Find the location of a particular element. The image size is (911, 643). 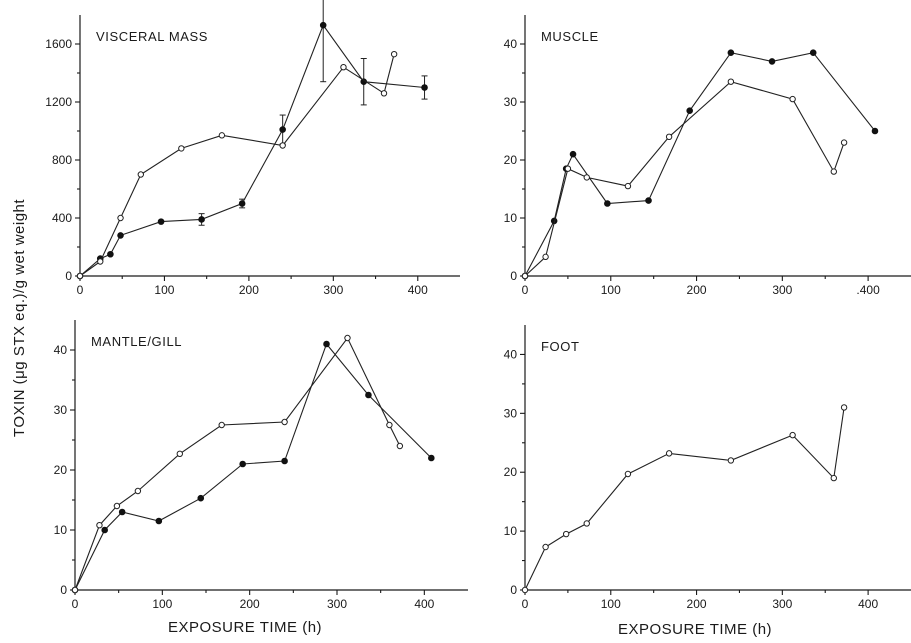

foot-x-tick-label: 300 is located at coordinates (782, 604).